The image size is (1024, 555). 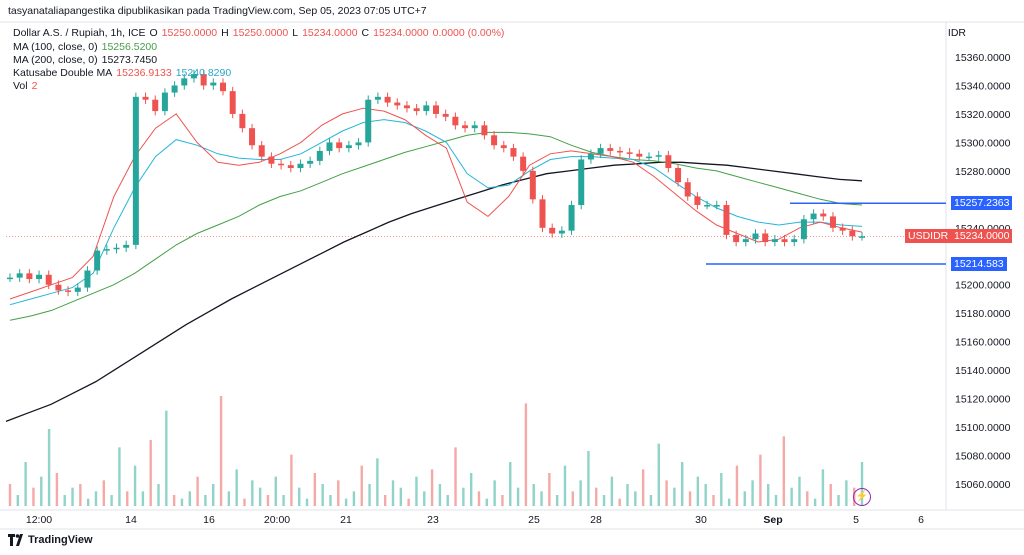 I want to click on lightning-icon: ⚡, so click(x=862, y=497).